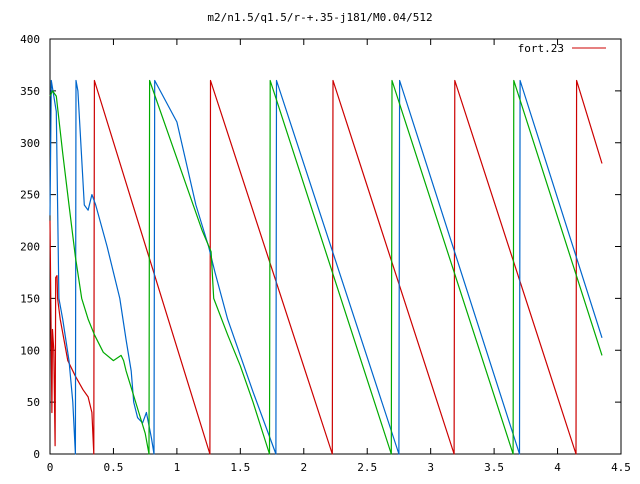  Describe the element at coordinates (30, 39) in the screenshot. I see `y-tick-label: 400` at that location.